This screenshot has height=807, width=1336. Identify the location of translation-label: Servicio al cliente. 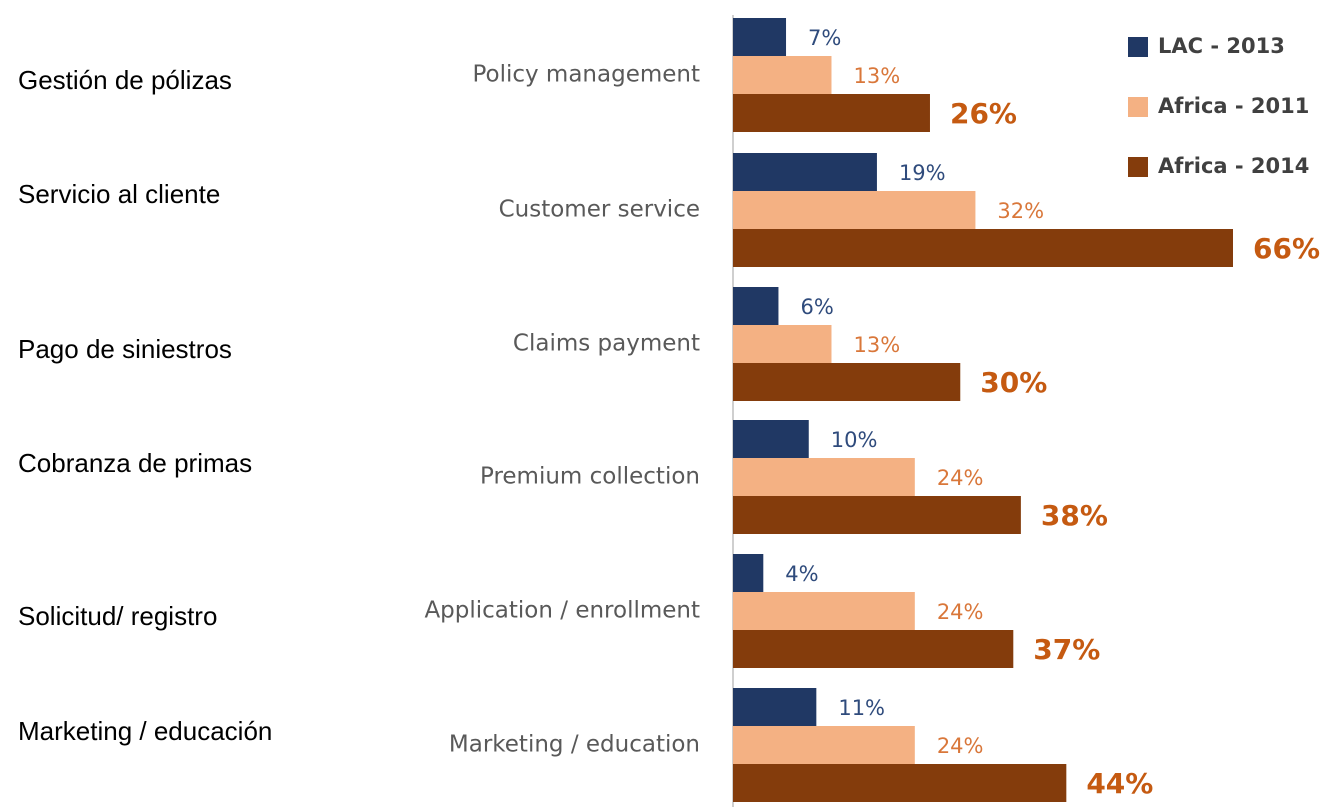
(119, 194).